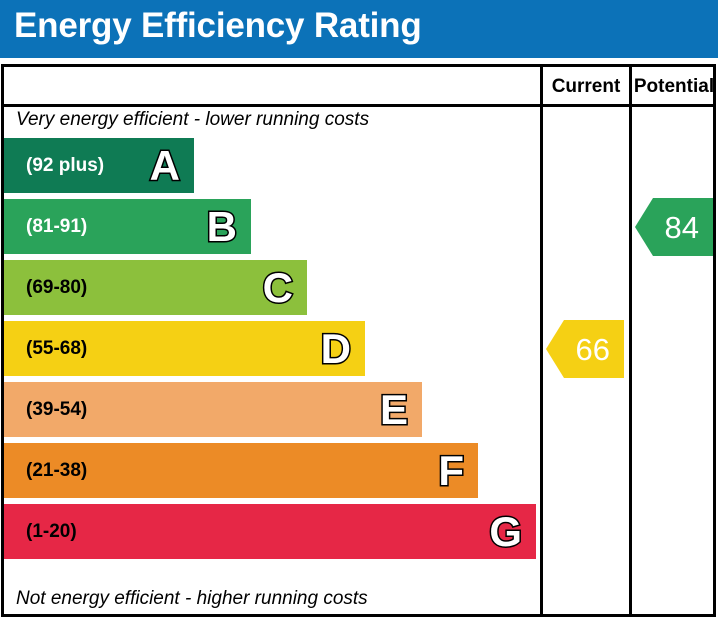 The image size is (718, 619). What do you see at coordinates (57, 348) in the screenshot?
I see `band-range-d: (55-68)` at bounding box center [57, 348].